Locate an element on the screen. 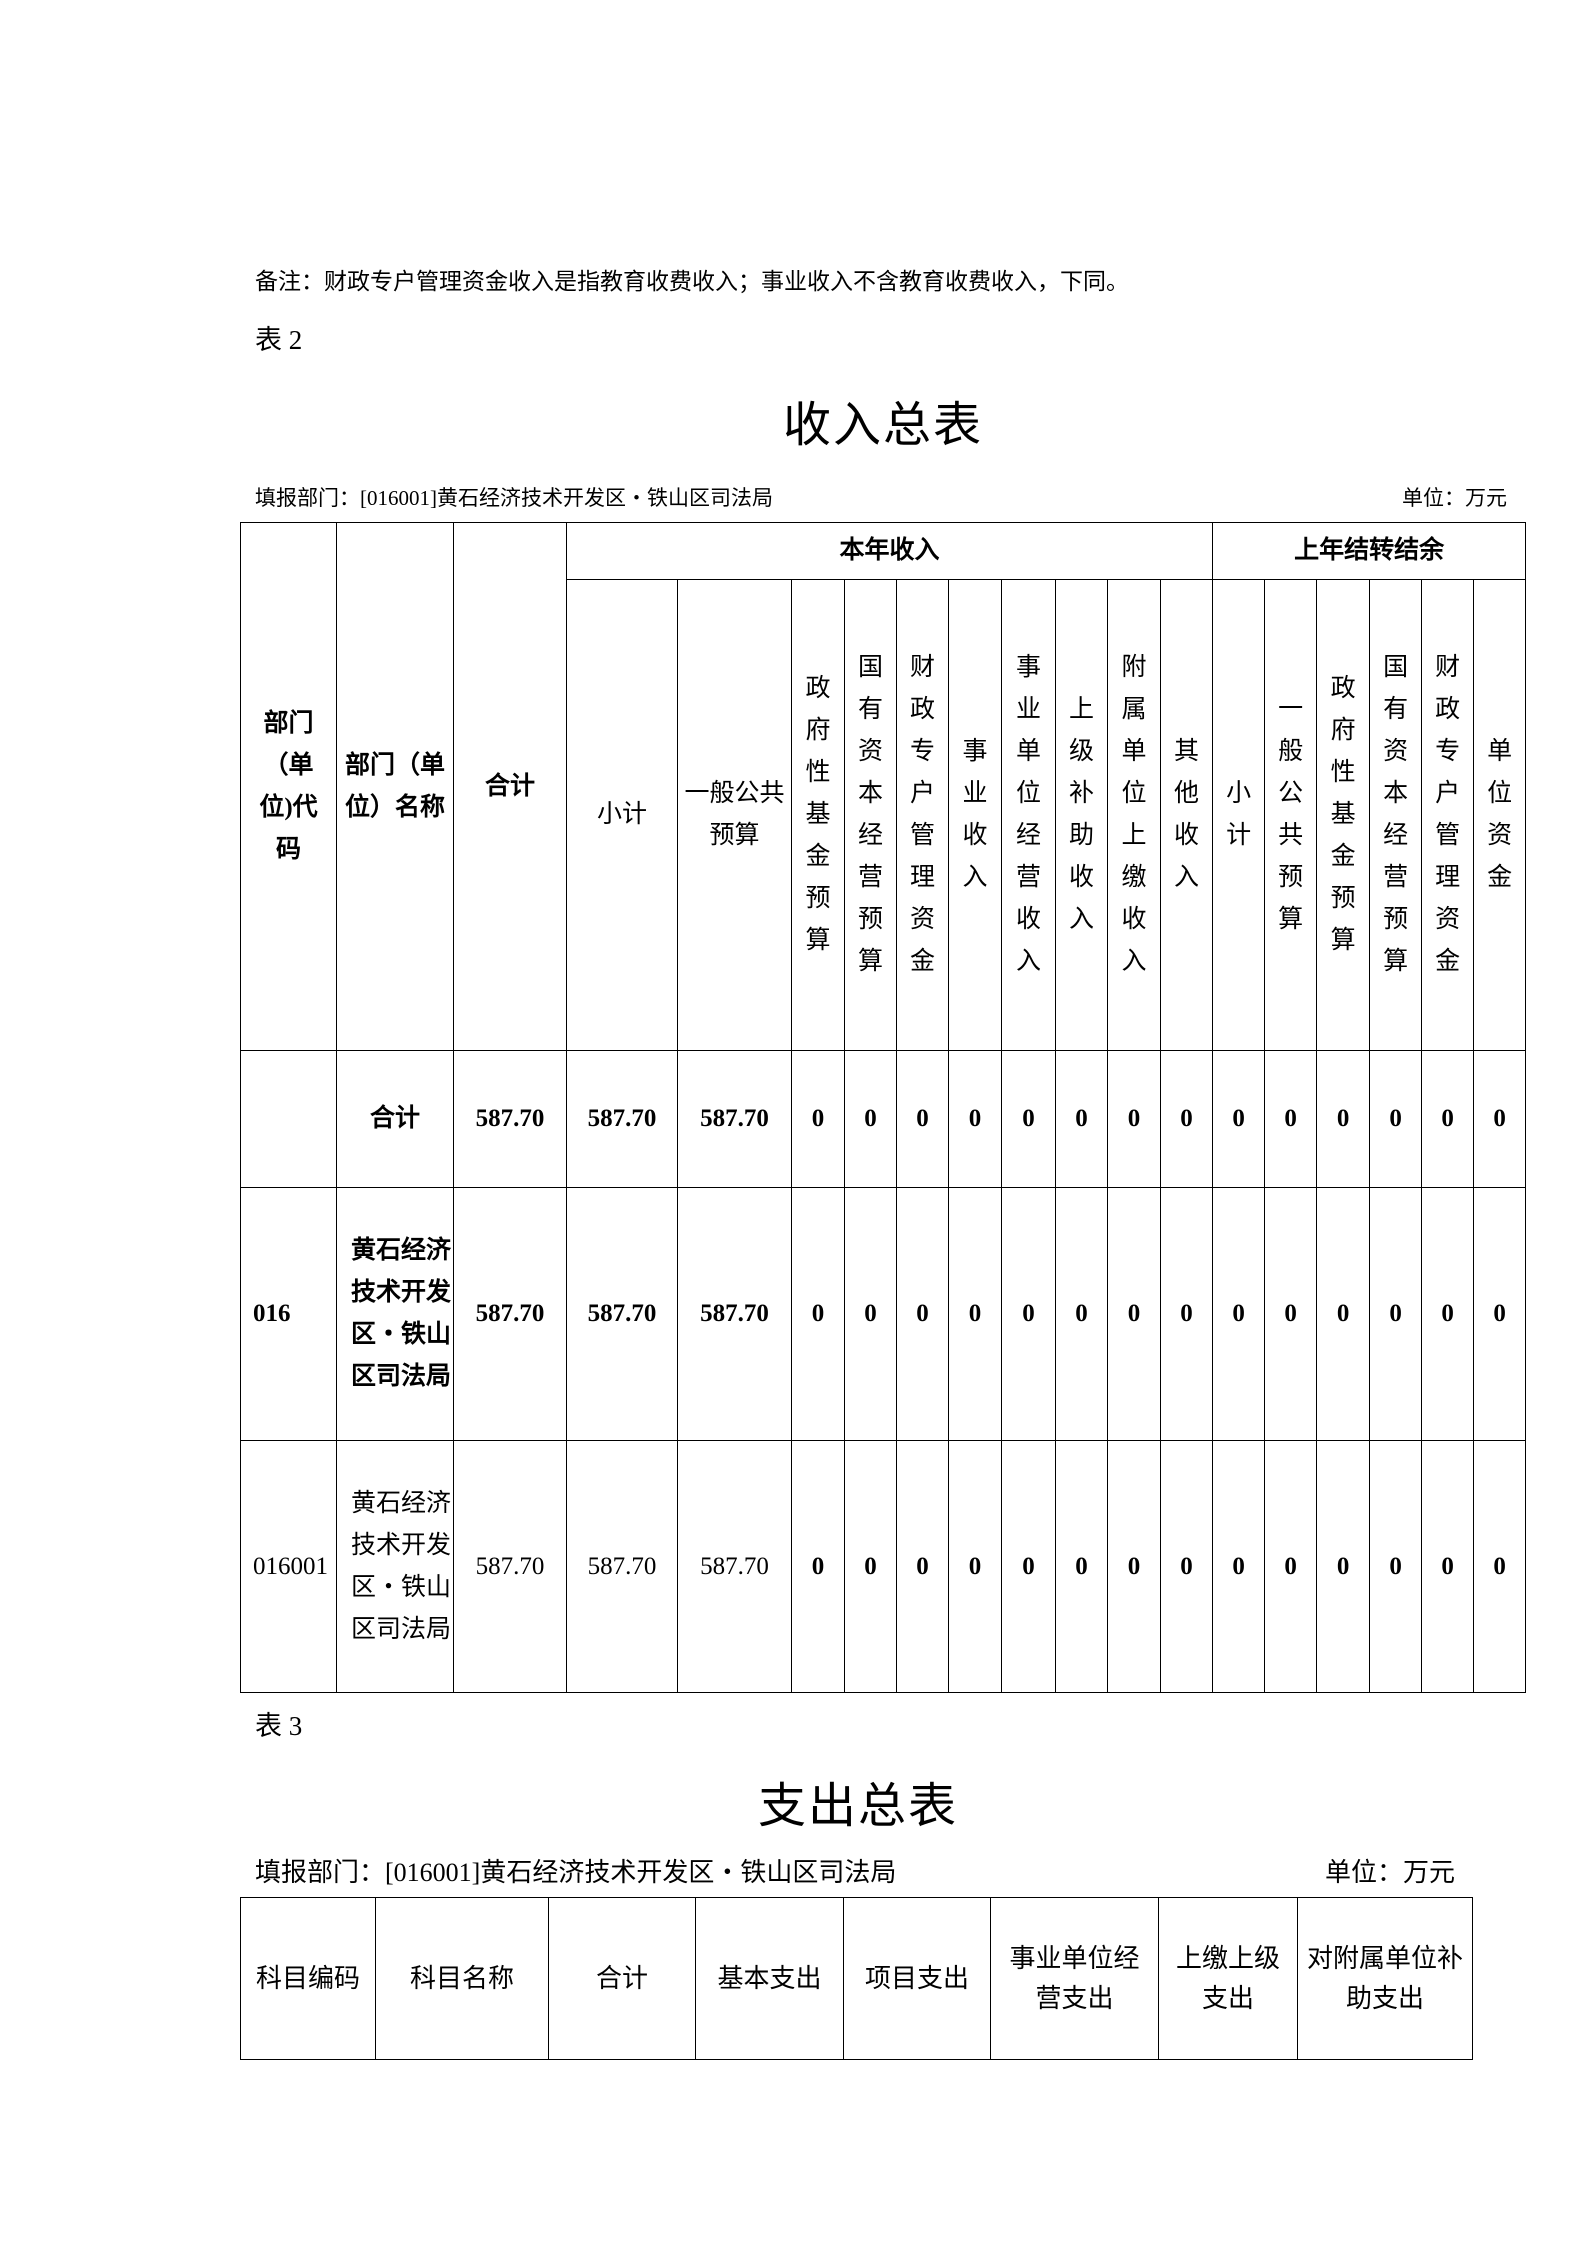 This screenshot has height=2245, width=1587. column-header: 其他收入 is located at coordinates (1186, 815).